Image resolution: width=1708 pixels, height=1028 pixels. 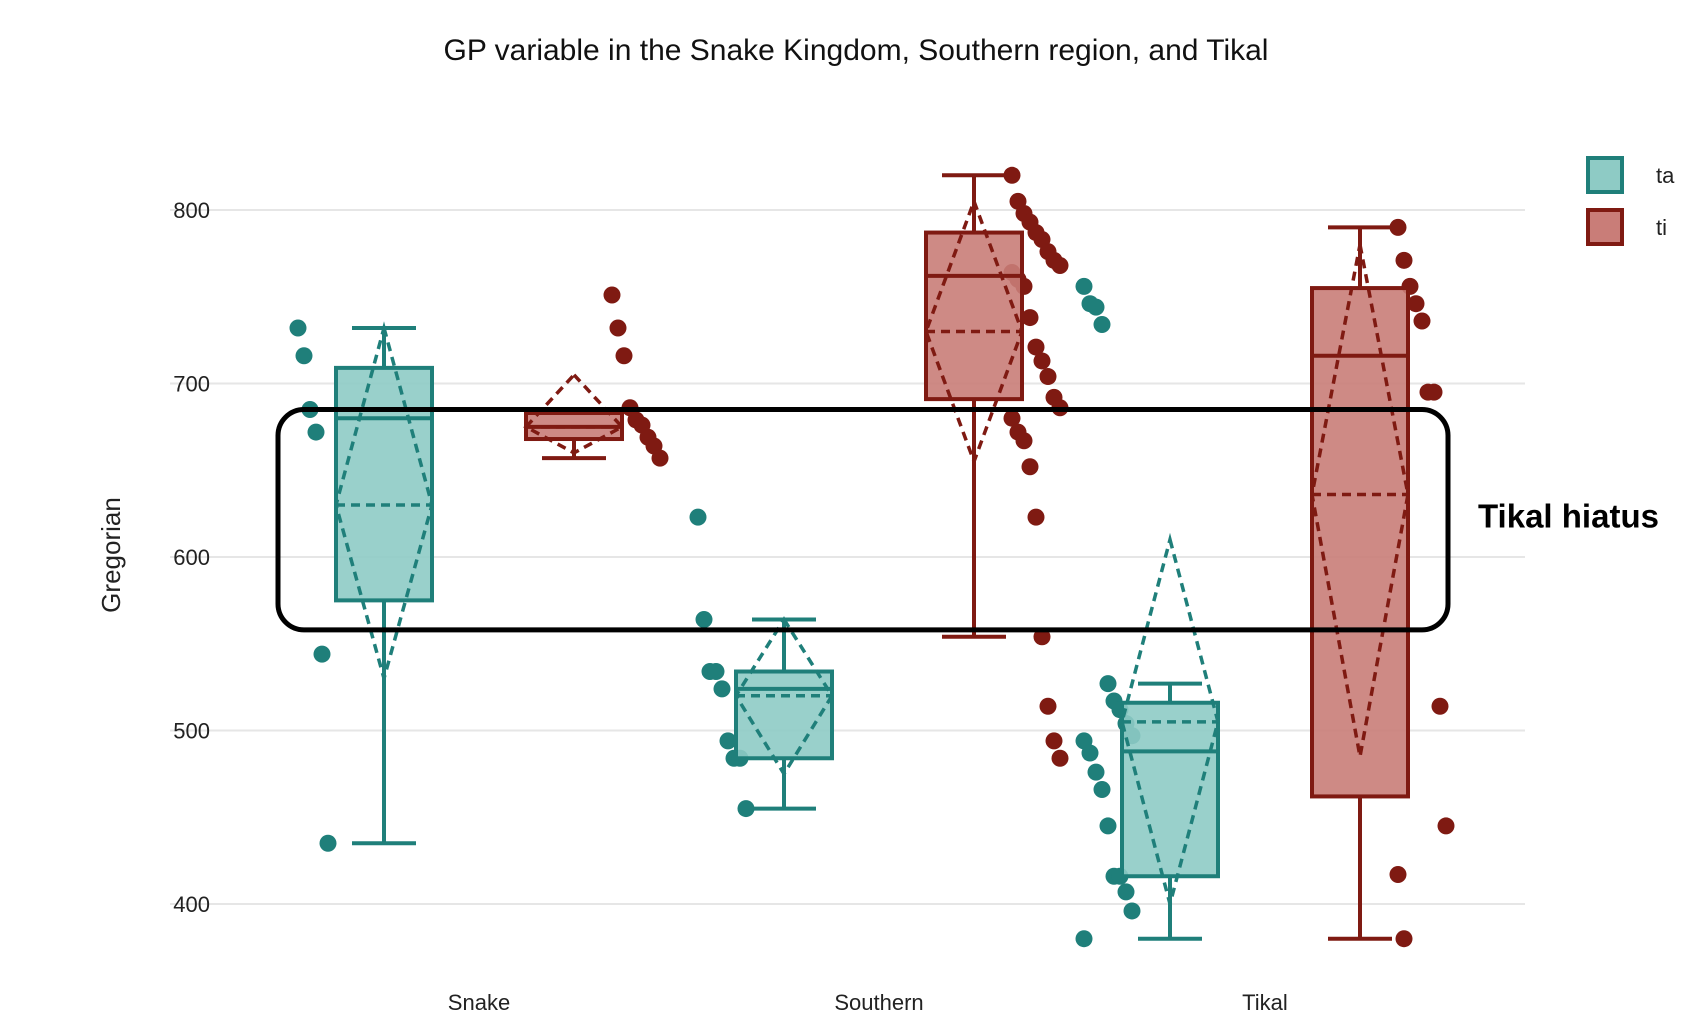 What do you see at coordinates (1605, 227) in the screenshot?
I see `legend-swatch-ti` at bounding box center [1605, 227].